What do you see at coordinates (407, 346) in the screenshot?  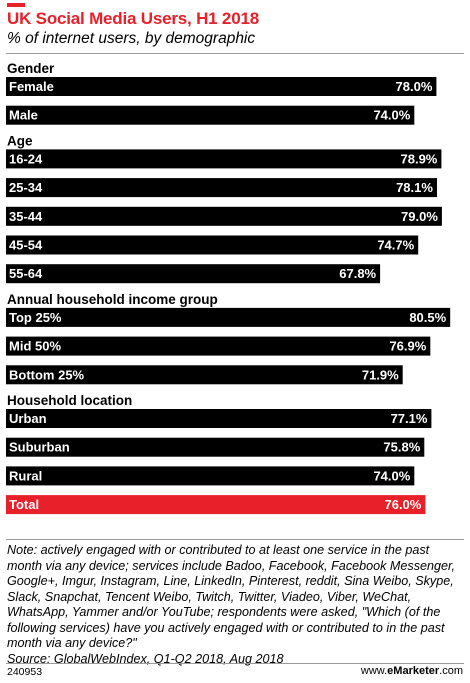 I see `value-label-mid-50: 76.9%` at bounding box center [407, 346].